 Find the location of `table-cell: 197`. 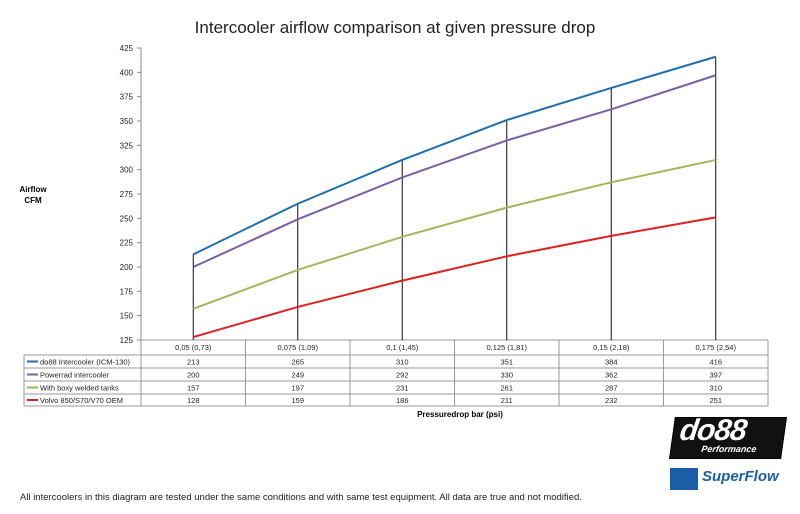

table-cell: 197 is located at coordinates (297, 388).